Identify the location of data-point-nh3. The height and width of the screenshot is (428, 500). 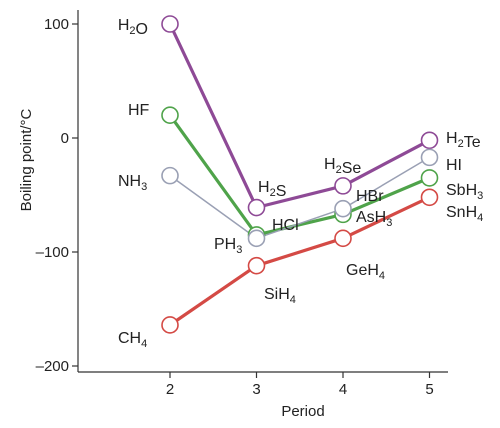
(170, 175).